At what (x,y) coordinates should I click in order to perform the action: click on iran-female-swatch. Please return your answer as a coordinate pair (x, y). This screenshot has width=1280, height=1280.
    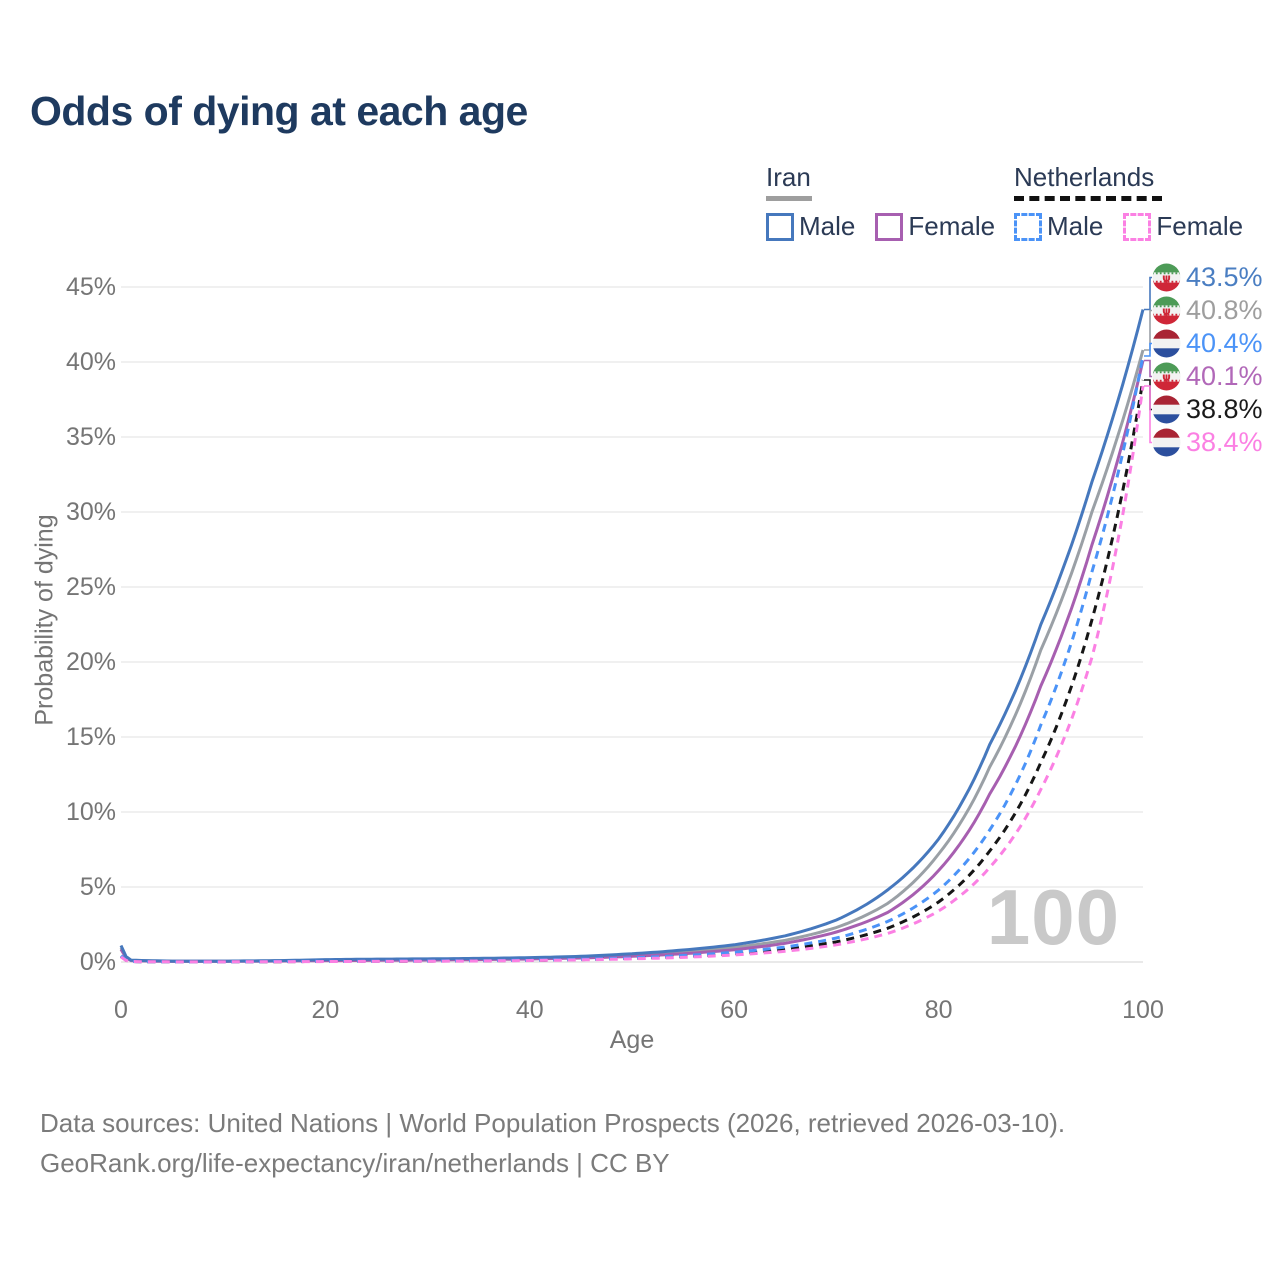
    Looking at the image, I should click on (889, 226).